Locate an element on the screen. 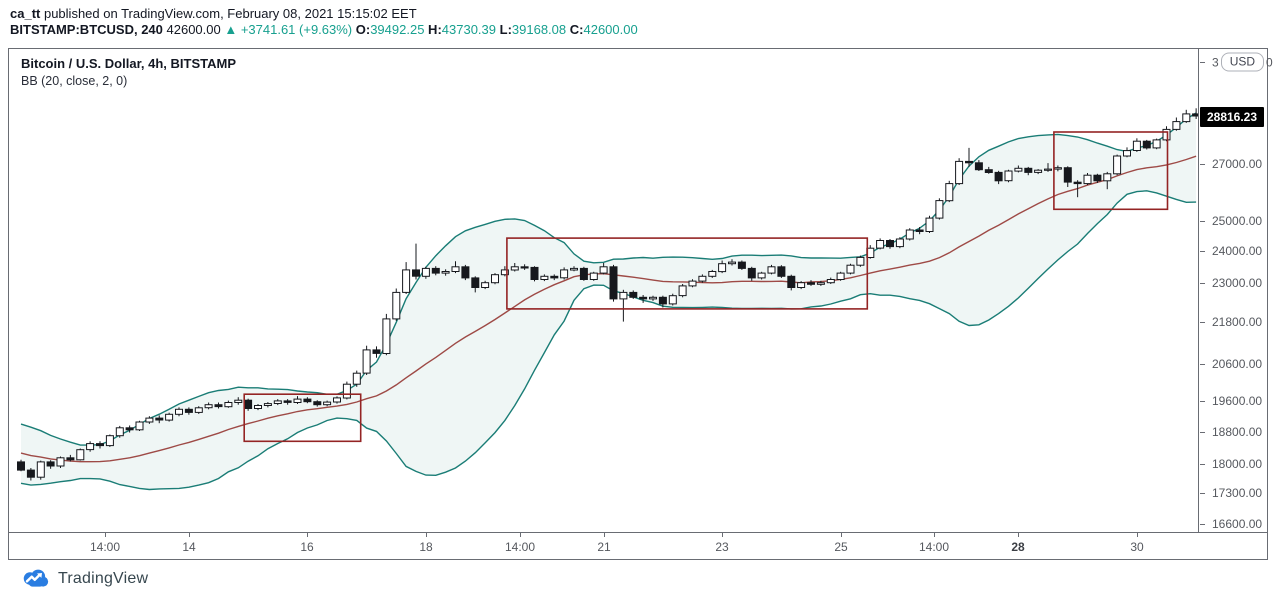 This screenshot has height=599, width=1274. price-tick-label: 24000.00 is located at coordinates (1237, 251).